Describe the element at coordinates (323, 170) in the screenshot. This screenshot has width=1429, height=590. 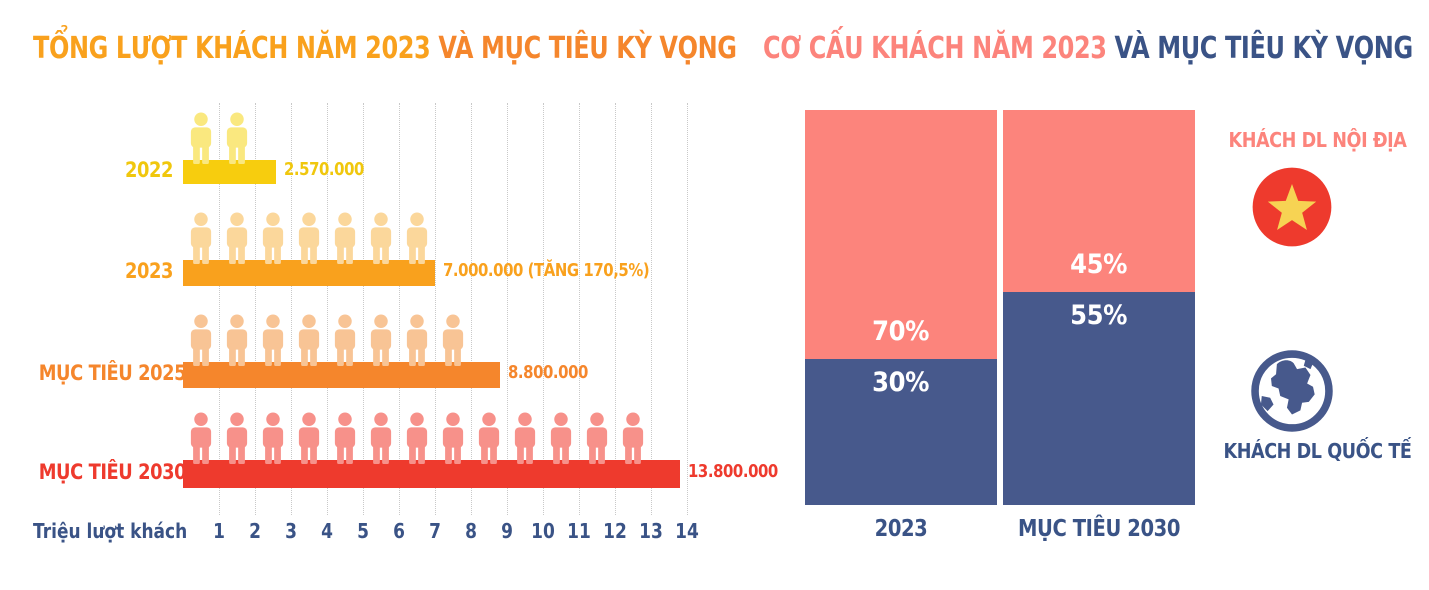
I see `value-label: 2.570.000` at that location.